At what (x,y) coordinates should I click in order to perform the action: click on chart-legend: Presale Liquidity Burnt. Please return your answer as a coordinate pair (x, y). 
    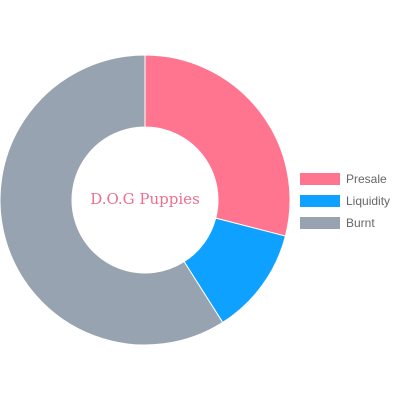
    Looking at the image, I should click on (345, 201).